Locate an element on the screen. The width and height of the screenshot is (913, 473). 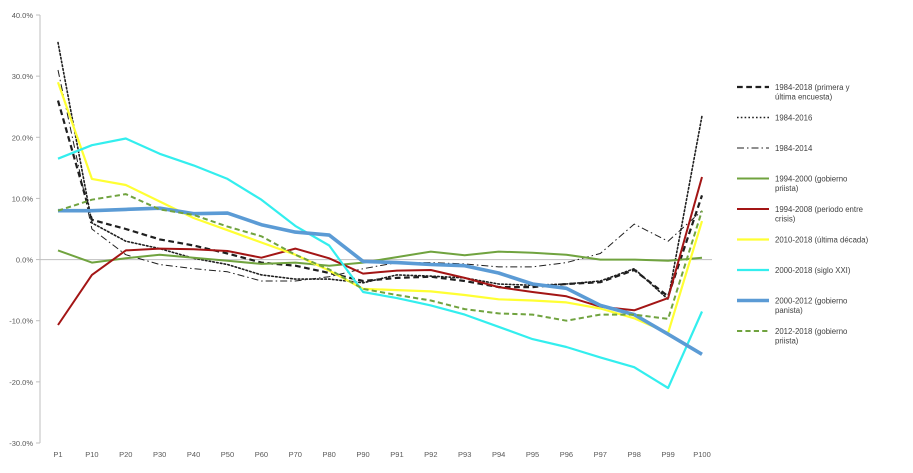
legend-label: 1984-2018 (primera y última encuesta) is located at coordinates (812, 92).